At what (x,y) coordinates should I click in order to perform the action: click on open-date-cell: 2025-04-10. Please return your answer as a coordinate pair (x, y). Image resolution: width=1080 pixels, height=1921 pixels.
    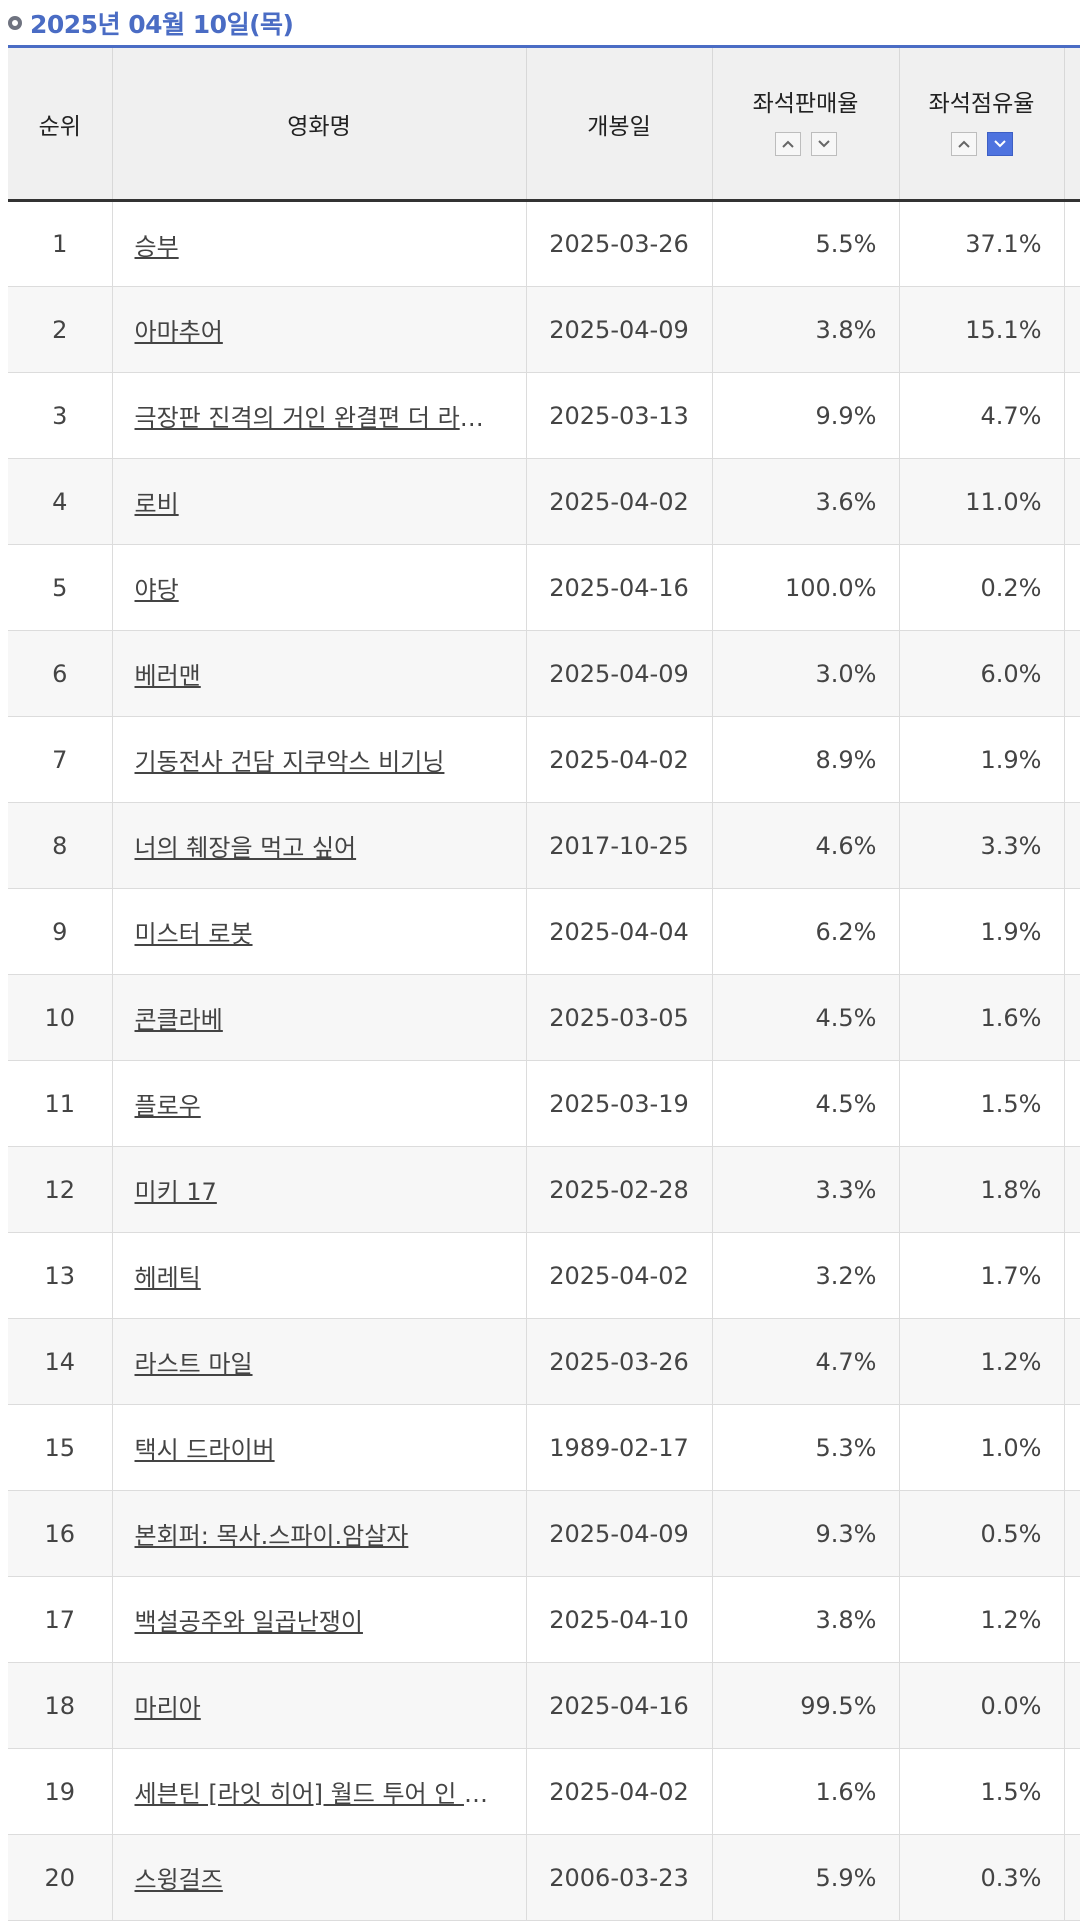
    Looking at the image, I should click on (619, 1619).